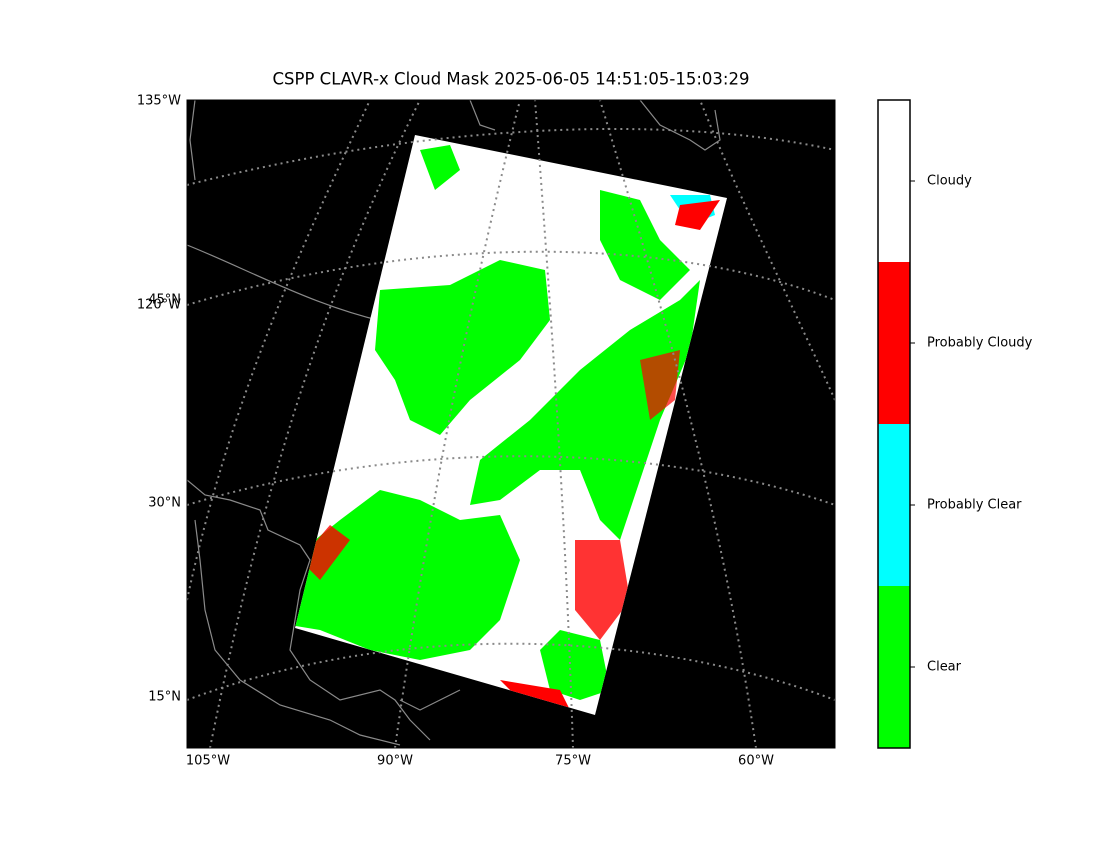  I want to click on lat-label: 30°N, so click(164, 503).